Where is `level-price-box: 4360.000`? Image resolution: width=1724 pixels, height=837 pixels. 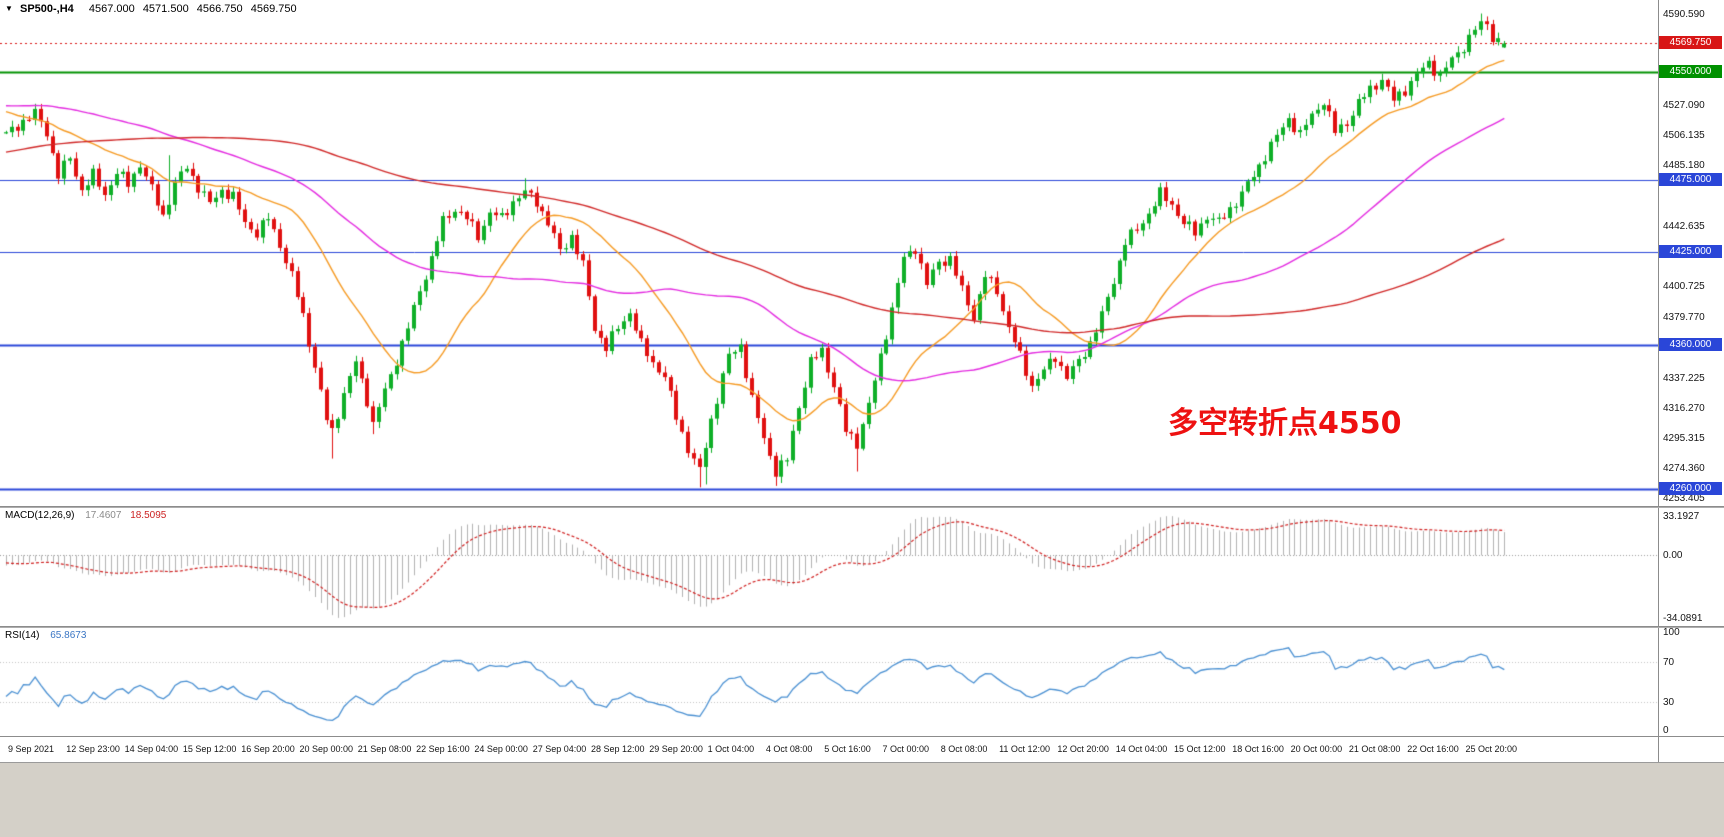
level-price-box: 4360.000 is located at coordinates (1690, 344).